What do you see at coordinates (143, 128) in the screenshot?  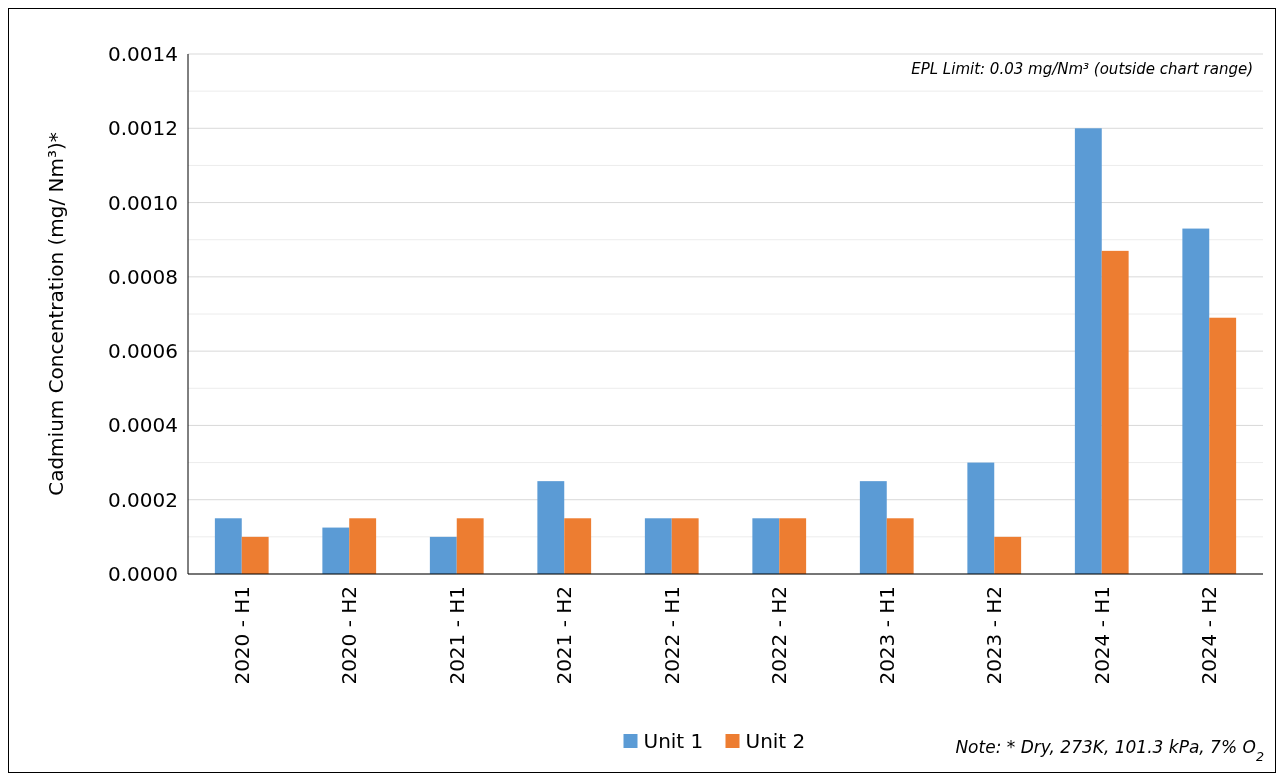 I see `y-tick-label: 0.0012` at bounding box center [143, 128].